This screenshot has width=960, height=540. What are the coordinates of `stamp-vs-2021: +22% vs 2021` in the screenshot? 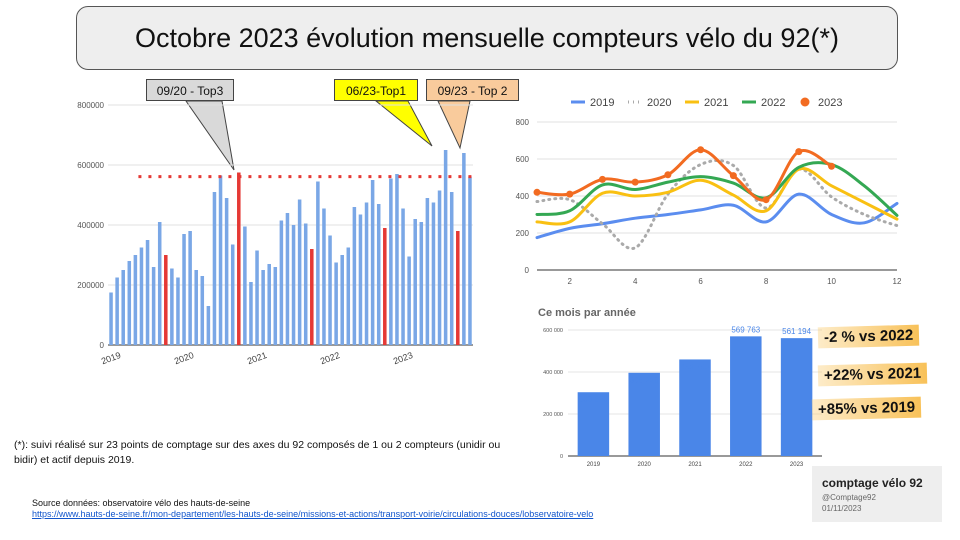 It's located at (872, 374).